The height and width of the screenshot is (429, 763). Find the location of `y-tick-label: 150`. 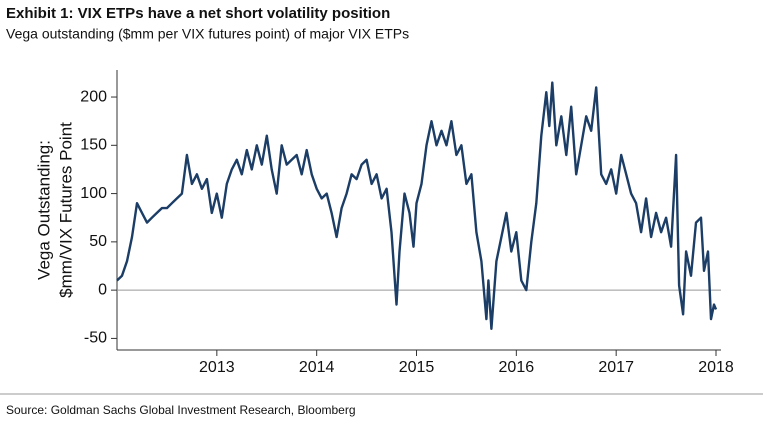

y-tick-label: 150 is located at coordinates (93, 145).